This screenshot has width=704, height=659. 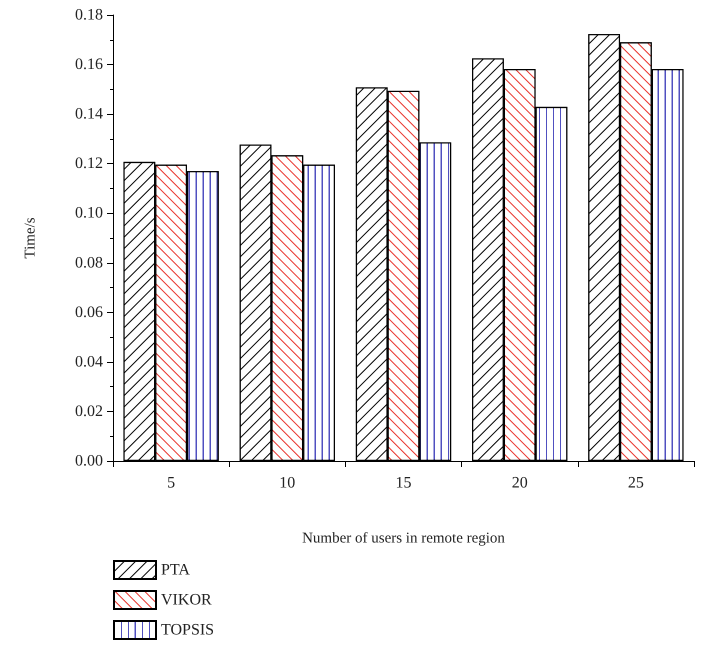 What do you see at coordinates (89, 213) in the screenshot?
I see `y-tick-label: 0.10` at bounding box center [89, 213].